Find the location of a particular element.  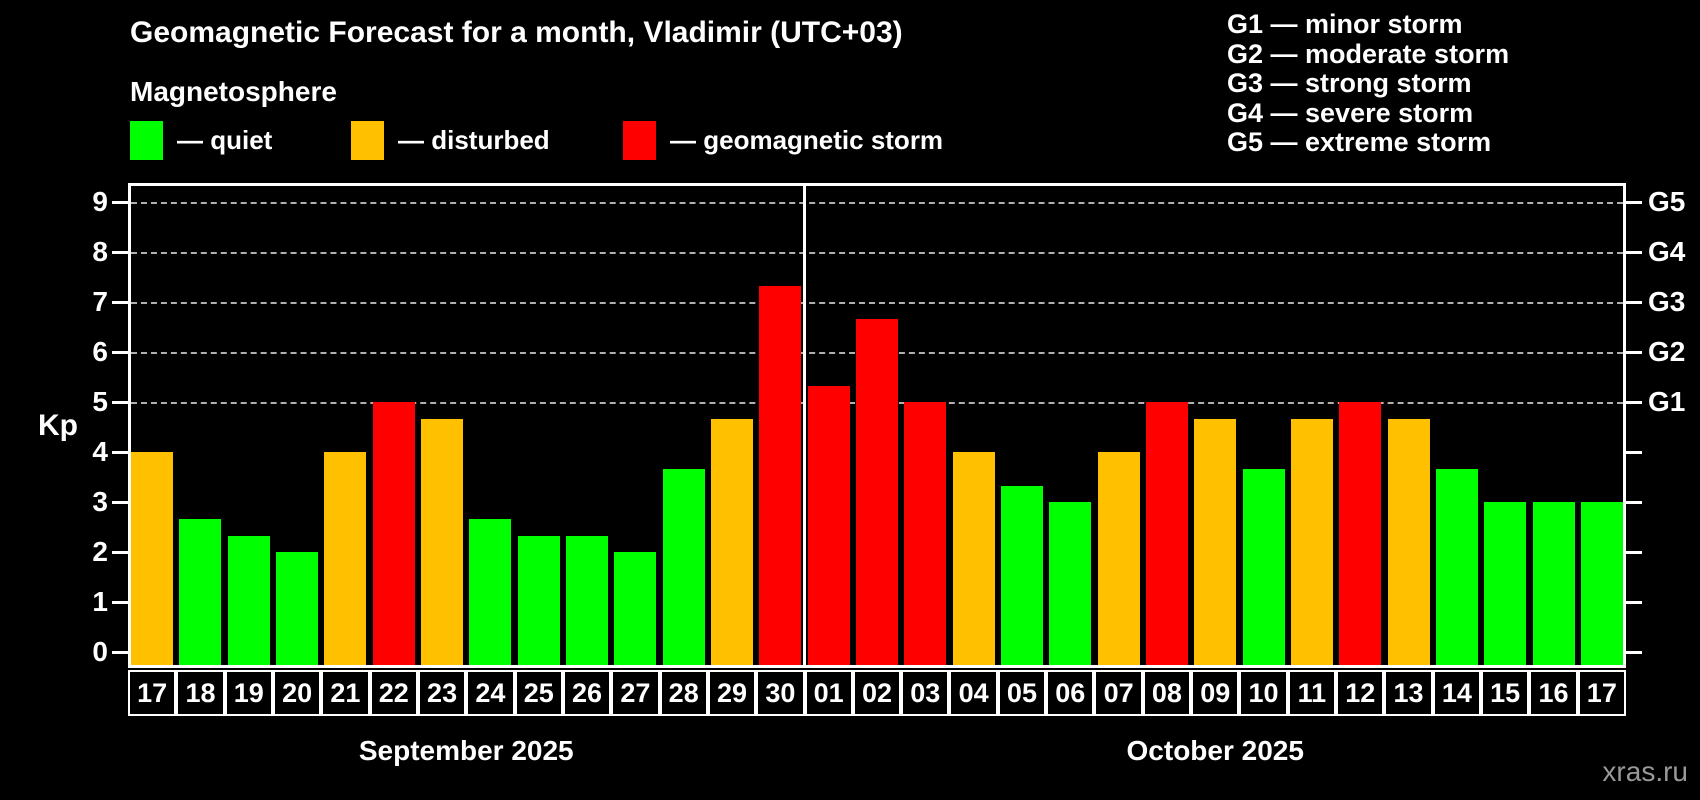

date-cell: 08 is located at coordinates (1167, 693).